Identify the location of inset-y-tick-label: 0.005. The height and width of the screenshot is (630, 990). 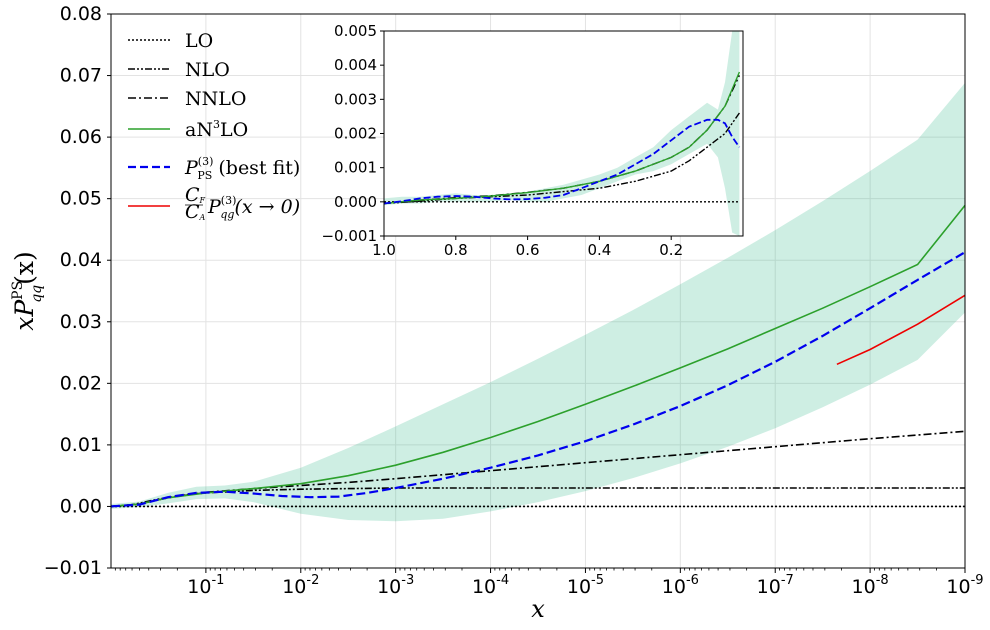
(355, 31).